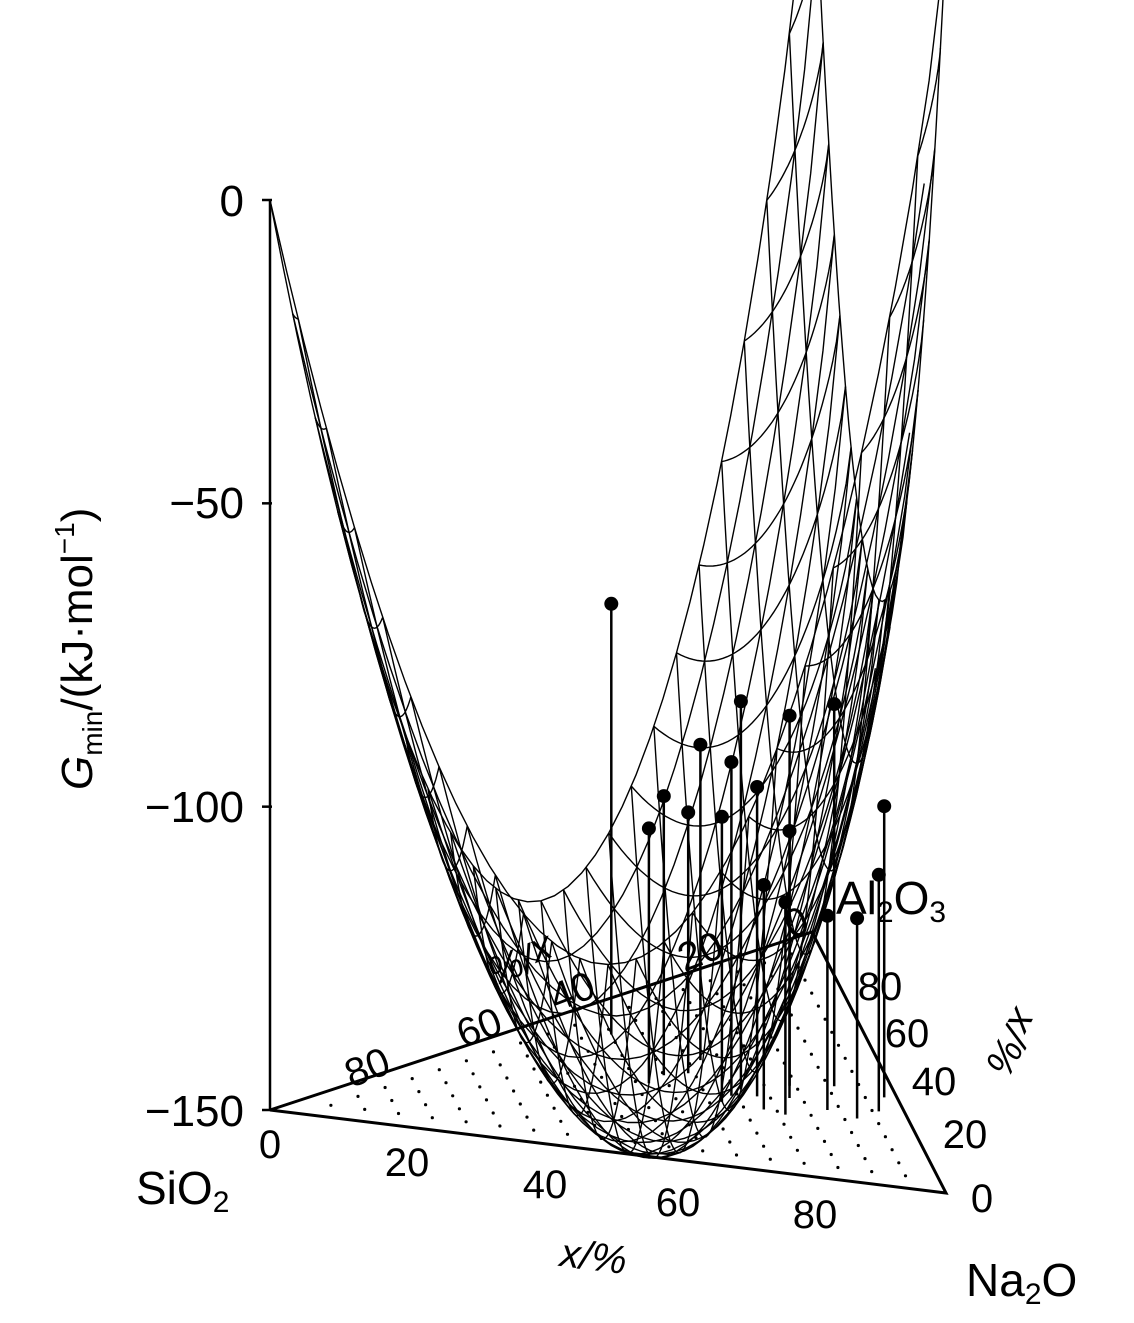 This screenshot has width=1134, height=1323. Describe the element at coordinates (367, 1067) in the screenshot. I see `left-tick-label: 80` at that location.